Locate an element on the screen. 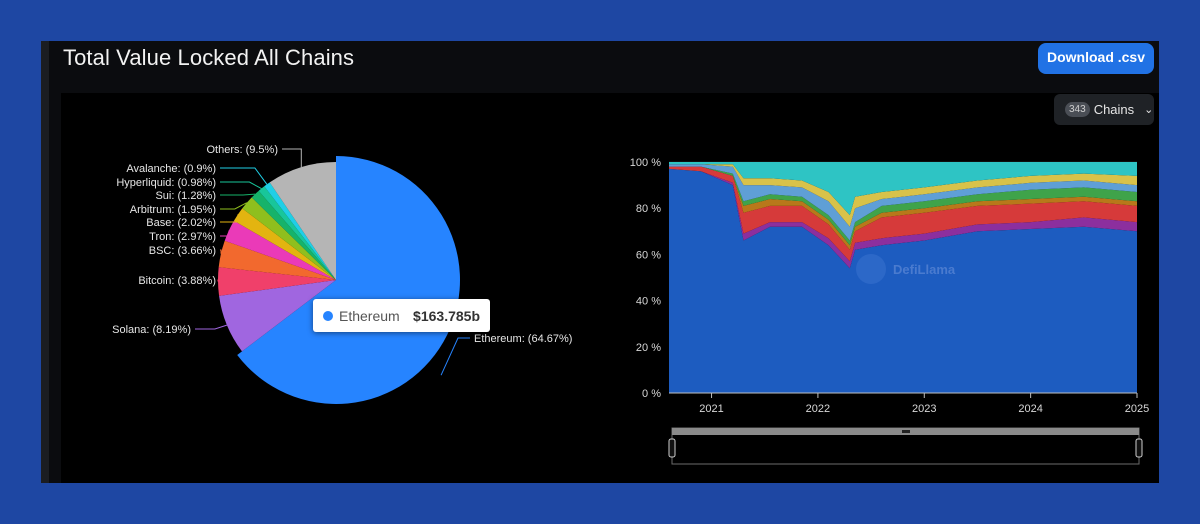 The image size is (1200, 524). pie-label-avalanche: Avalanche: (0.9%) is located at coordinates (171, 169).